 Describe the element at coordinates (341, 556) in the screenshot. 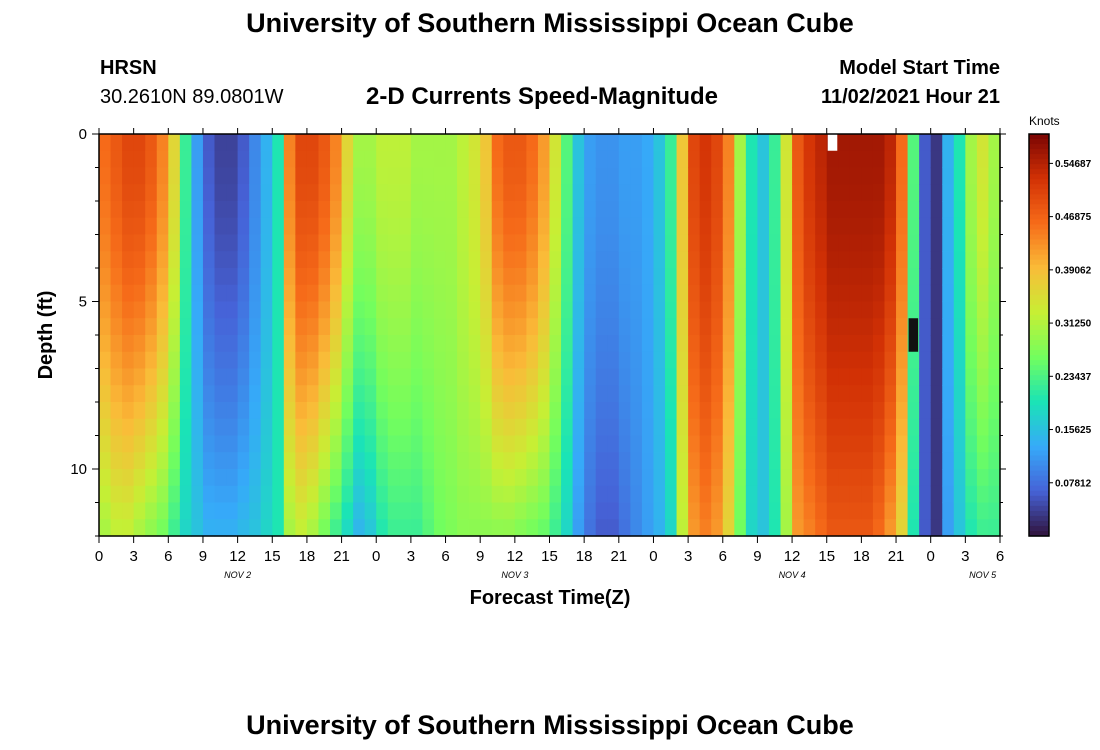

I see `x-tick-label: 21` at that location.